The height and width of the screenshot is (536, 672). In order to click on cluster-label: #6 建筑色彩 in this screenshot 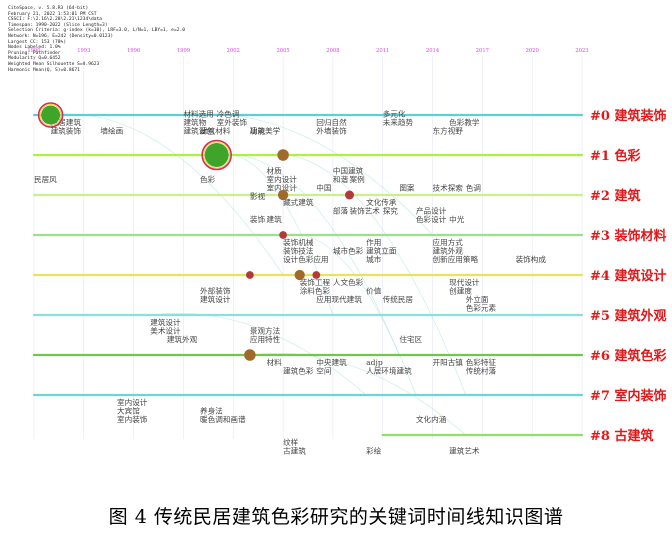, I will do `click(628, 356)`.